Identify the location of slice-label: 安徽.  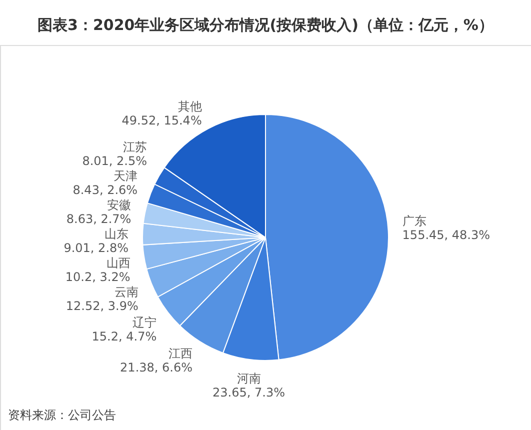
(119, 205).